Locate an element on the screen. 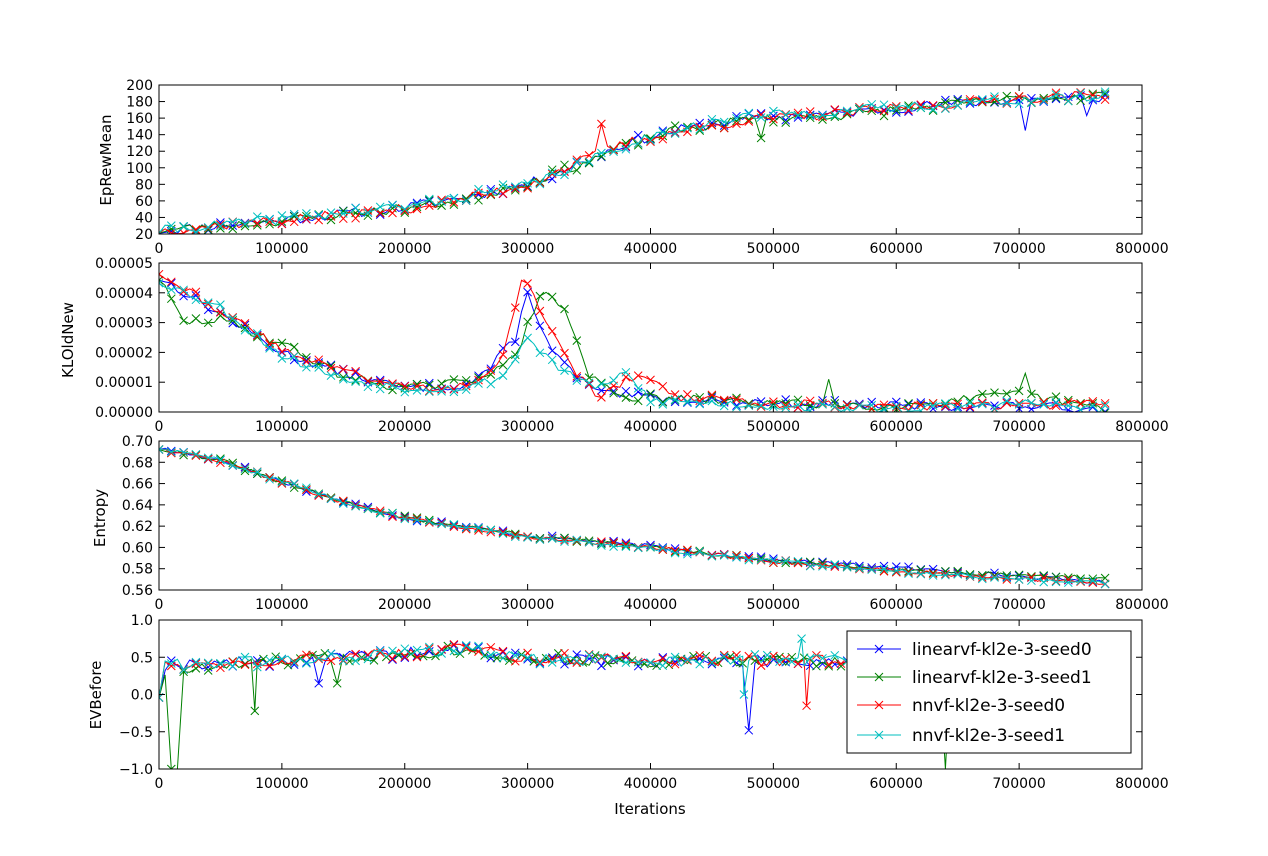  legend-label-nnvf-seed0: nnvf-kl2e-3-seed0 is located at coordinates (988, 706).